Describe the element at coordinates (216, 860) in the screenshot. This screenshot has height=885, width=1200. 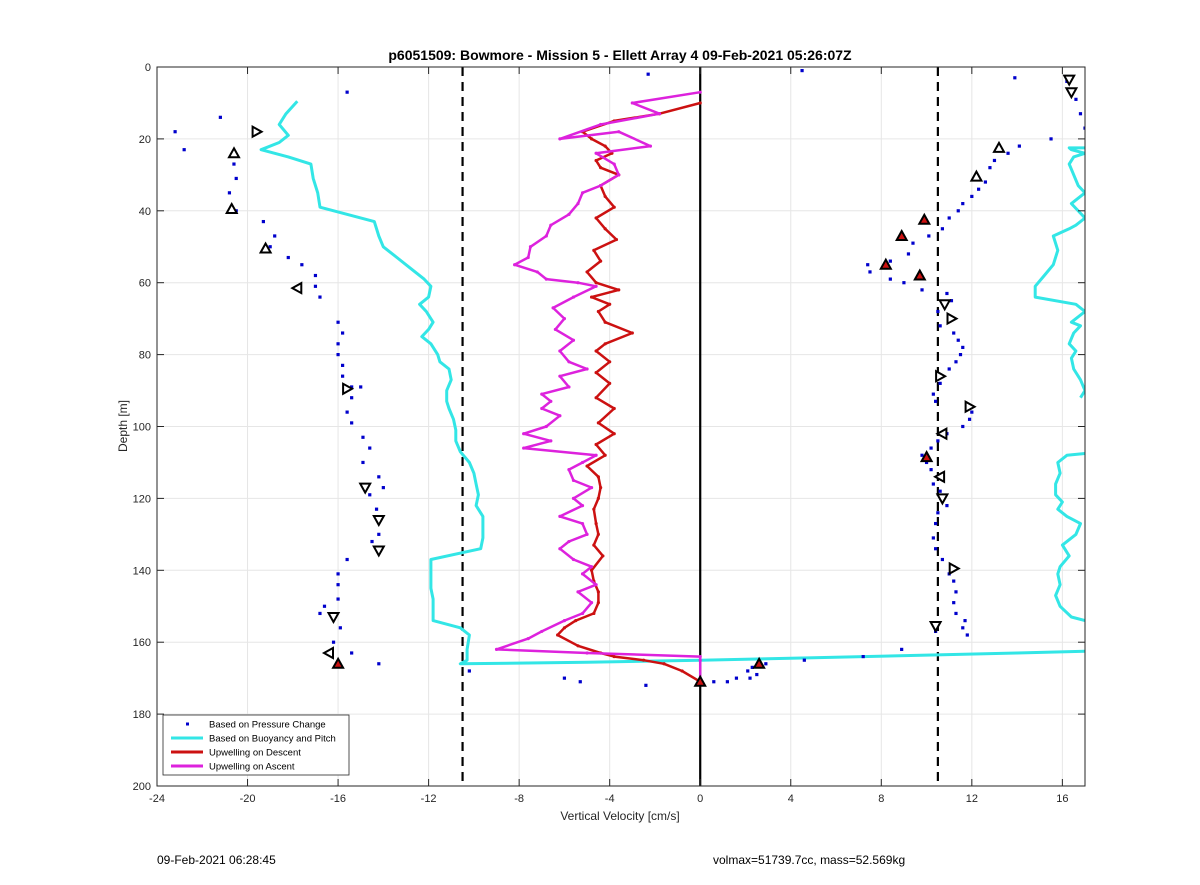
I see `footer-timestamp: 09-Feb-2021 06:28:45` at that location.